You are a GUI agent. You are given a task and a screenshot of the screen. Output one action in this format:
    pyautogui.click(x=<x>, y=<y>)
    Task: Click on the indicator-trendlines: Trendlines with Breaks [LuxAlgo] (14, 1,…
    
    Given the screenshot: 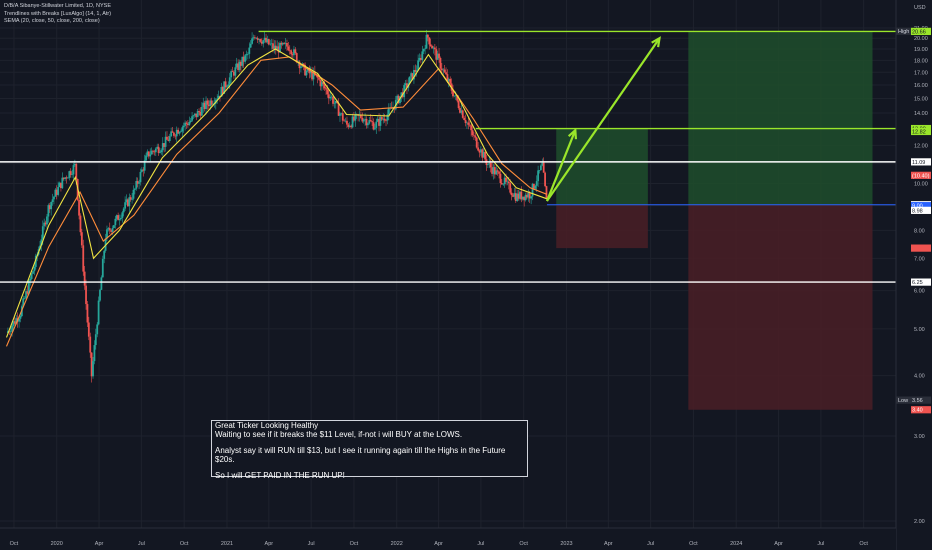 What is the action you would take?
    pyautogui.click(x=58, y=13)
    